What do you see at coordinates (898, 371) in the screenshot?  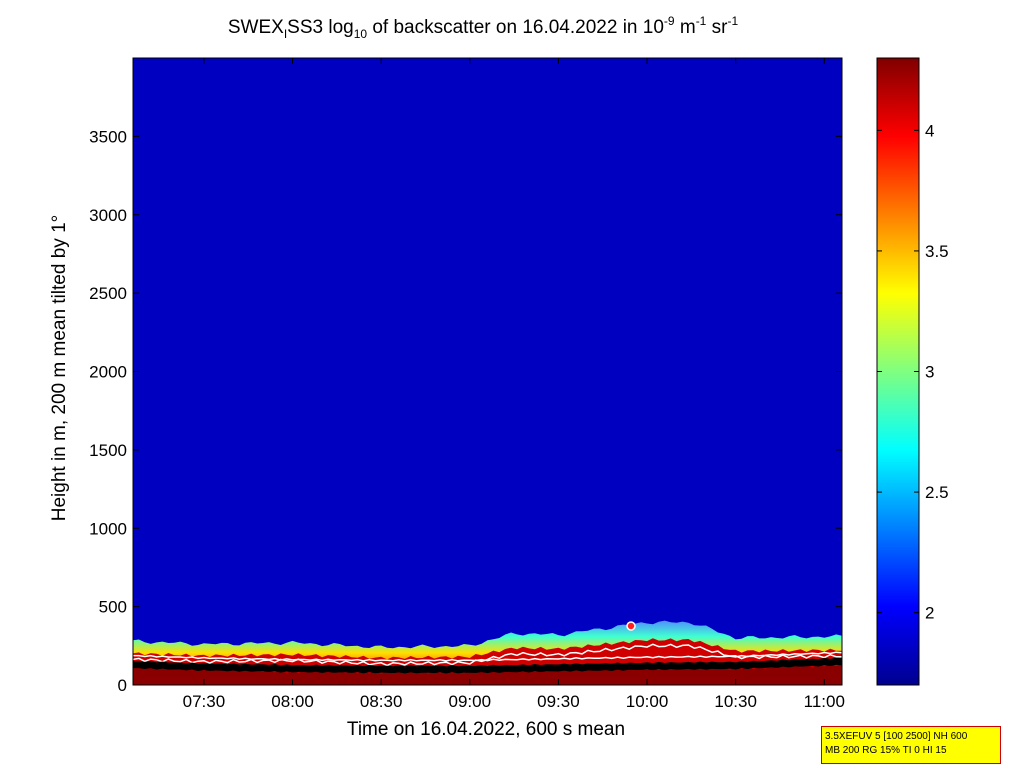 I see `colorbar-gradient` at bounding box center [898, 371].